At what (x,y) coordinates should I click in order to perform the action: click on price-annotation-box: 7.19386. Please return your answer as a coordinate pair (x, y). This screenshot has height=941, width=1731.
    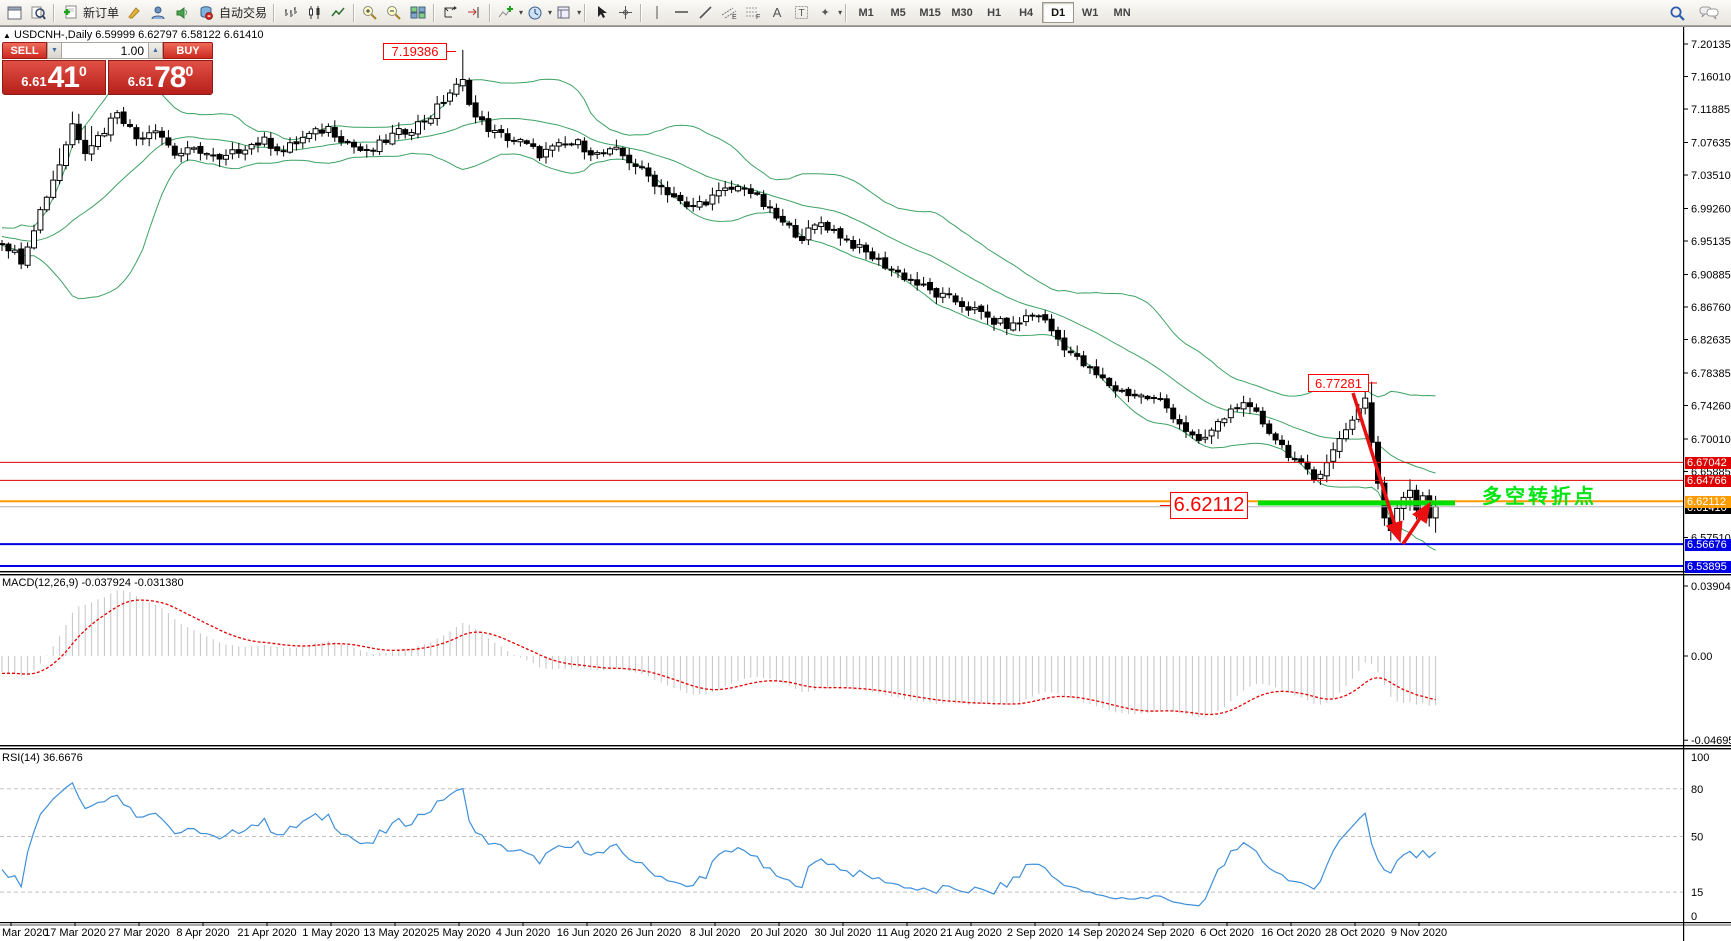
    Looking at the image, I should click on (415, 51).